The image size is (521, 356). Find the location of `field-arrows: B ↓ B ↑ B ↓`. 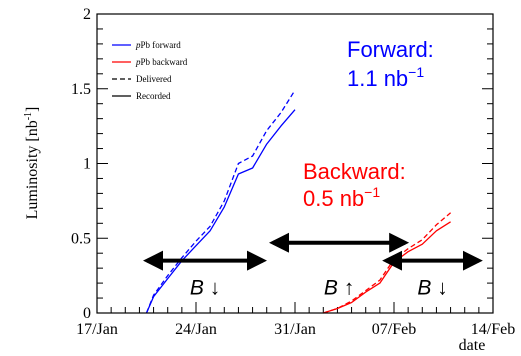

field-arrows: B ↓ B ↑ B ↓ is located at coordinates (313, 266).